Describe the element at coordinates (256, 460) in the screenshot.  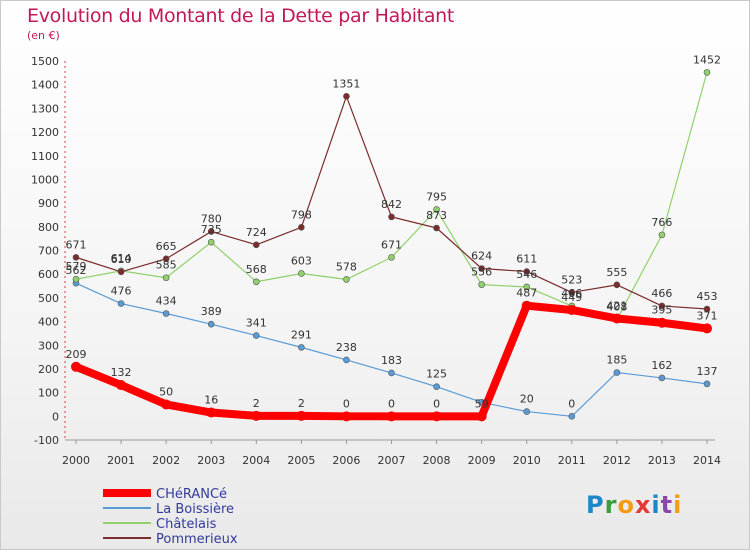
I see `x-tick-label: 2004` at that location.